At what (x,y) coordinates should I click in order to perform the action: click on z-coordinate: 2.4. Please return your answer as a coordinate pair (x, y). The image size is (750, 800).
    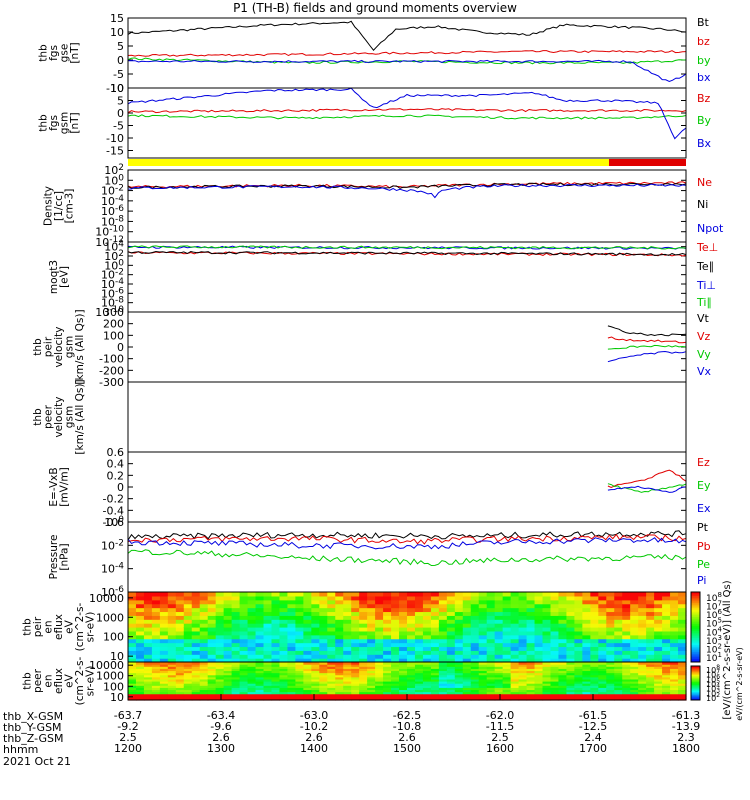
    Looking at the image, I should click on (593, 737).